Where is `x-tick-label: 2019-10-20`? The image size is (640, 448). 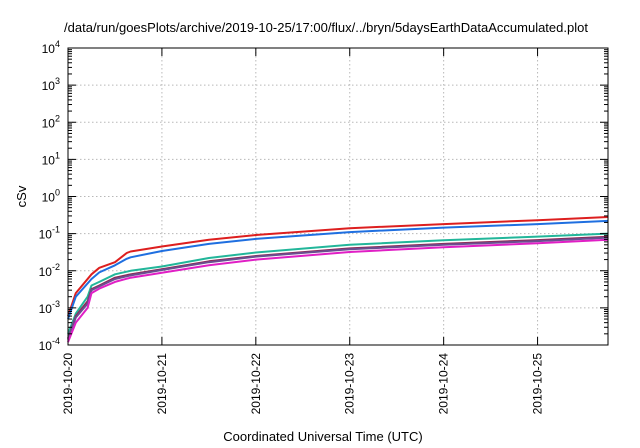
x-tick-label: 2019-10-20 is located at coordinates (68, 384).